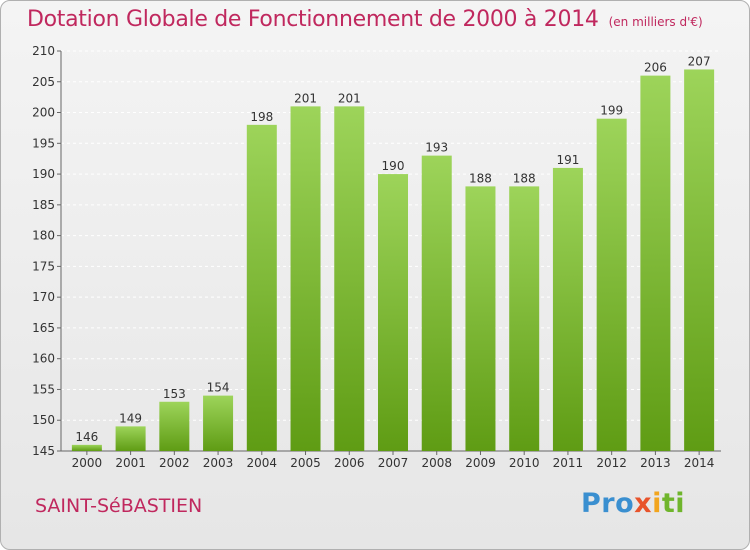 Image resolution: width=750 pixels, height=550 pixels. Describe the element at coordinates (87, 463) in the screenshot. I see `x-tick-label: 2000` at that location.